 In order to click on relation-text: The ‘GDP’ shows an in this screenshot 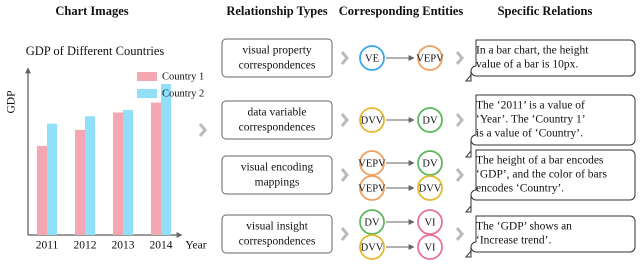, I will do `click(524, 227)`.